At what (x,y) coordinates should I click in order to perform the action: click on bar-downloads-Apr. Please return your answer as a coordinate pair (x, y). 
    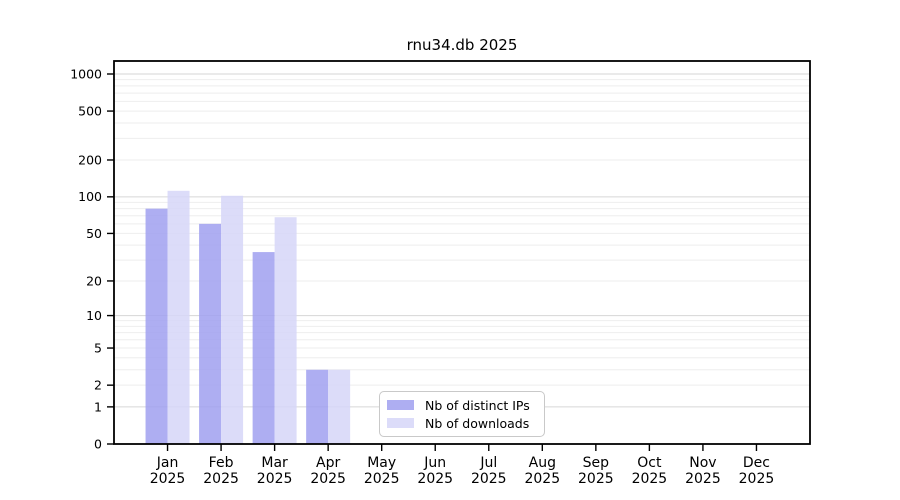
    Looking at the image, I should click on (339, 406).